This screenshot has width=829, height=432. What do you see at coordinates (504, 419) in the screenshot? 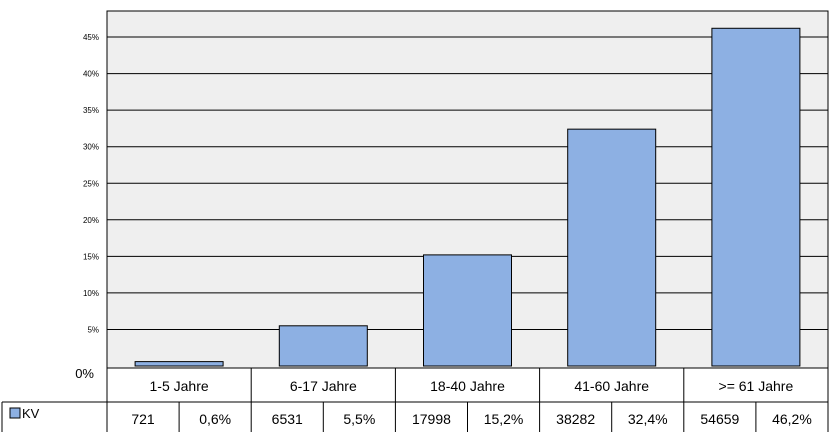
I see `percent-cell: 15,2%` at bounding box center [504, 419].